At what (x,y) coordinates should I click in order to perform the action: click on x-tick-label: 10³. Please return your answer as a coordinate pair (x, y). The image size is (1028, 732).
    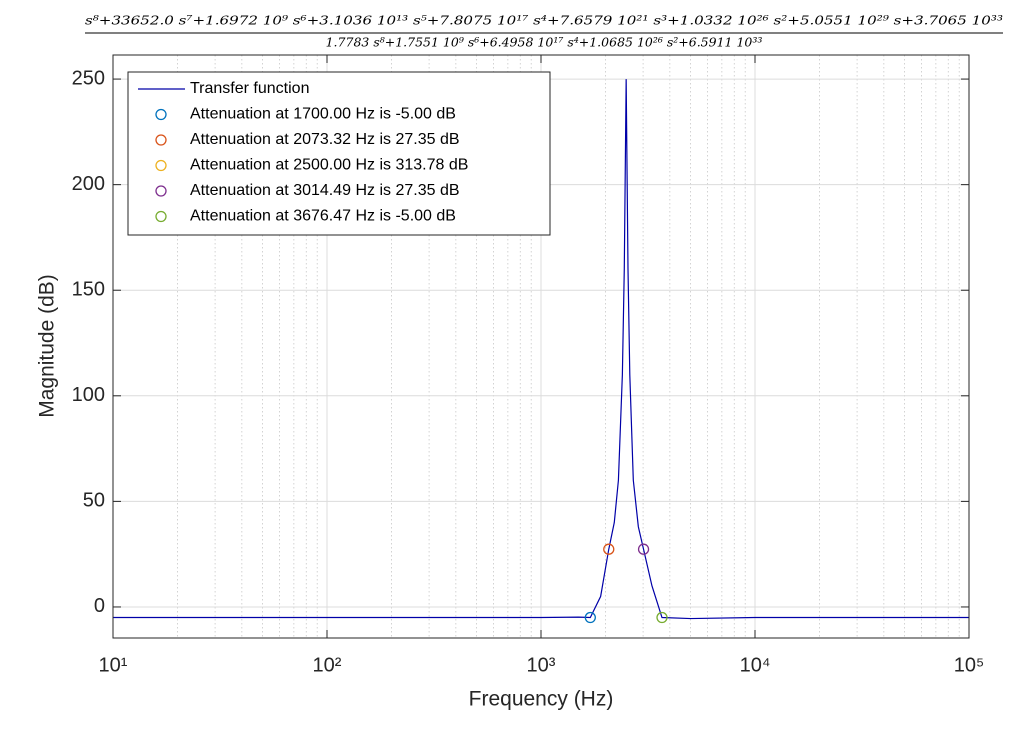
    Looking at the image, I should click on (541, 665).